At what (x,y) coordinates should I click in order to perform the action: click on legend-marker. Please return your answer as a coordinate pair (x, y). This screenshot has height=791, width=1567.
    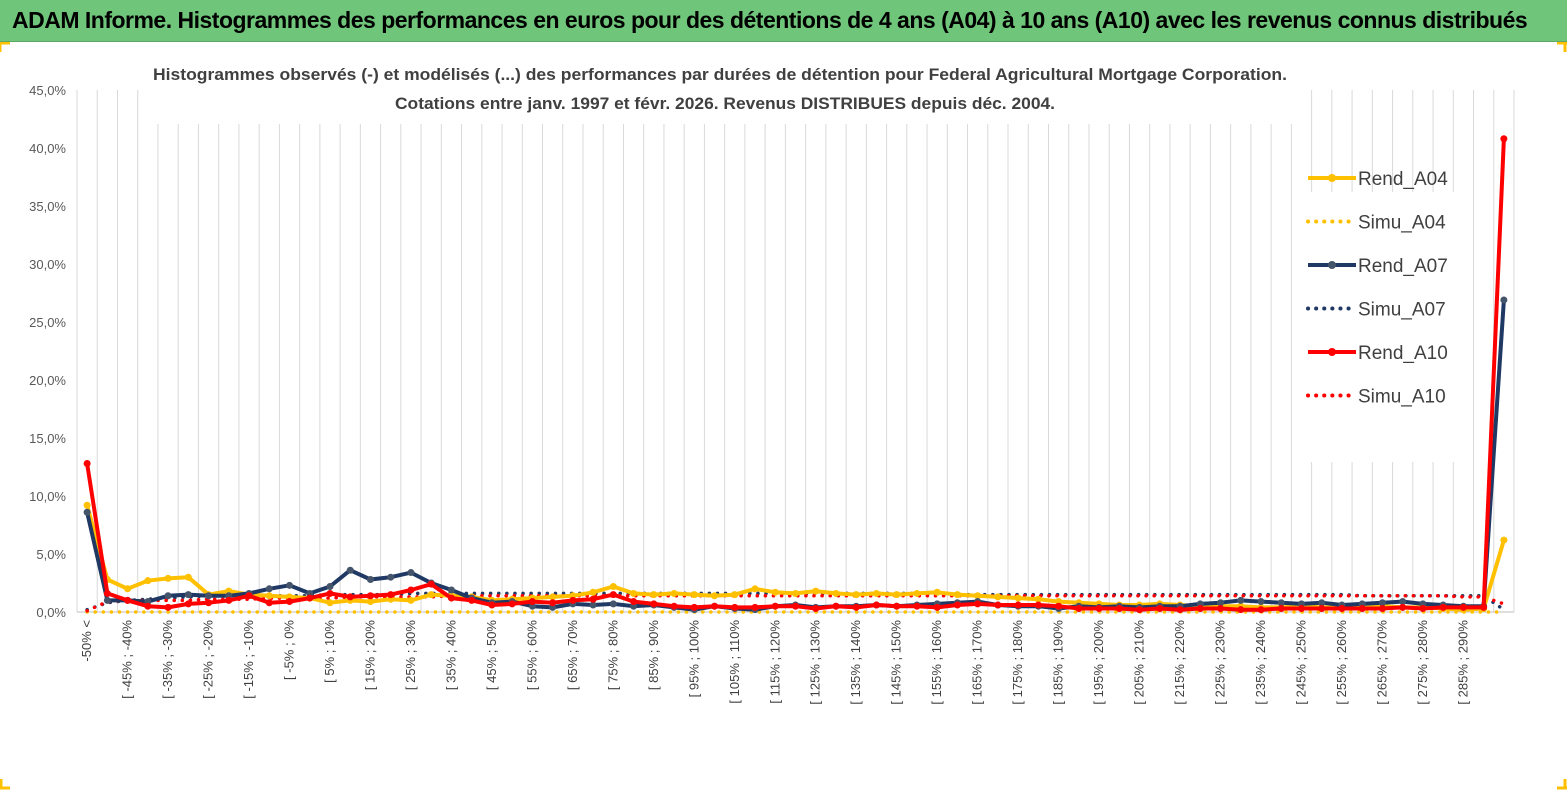
    Looking at the image, I should click on (1332, 265).